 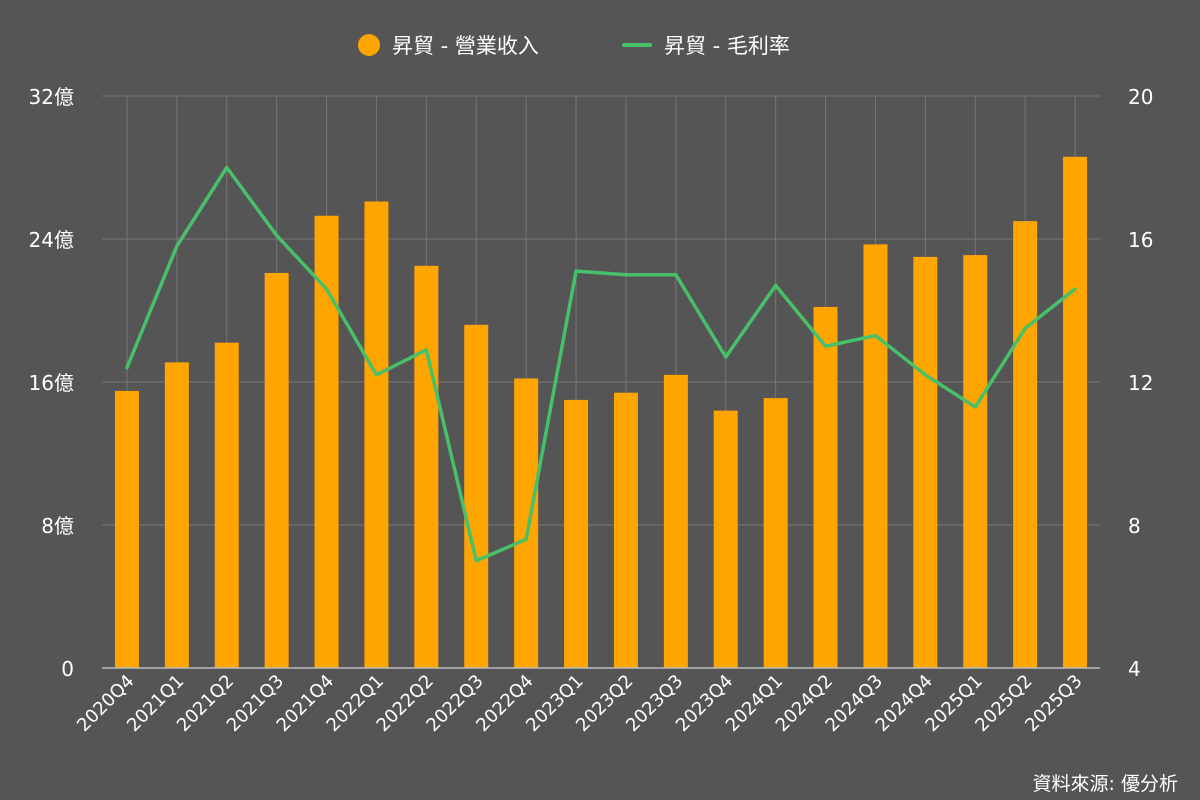 What do you see at coordinates (51, 97) in the screenshot?
I see `y-left-tick-label: 32億` at bounding box center [51, 97].